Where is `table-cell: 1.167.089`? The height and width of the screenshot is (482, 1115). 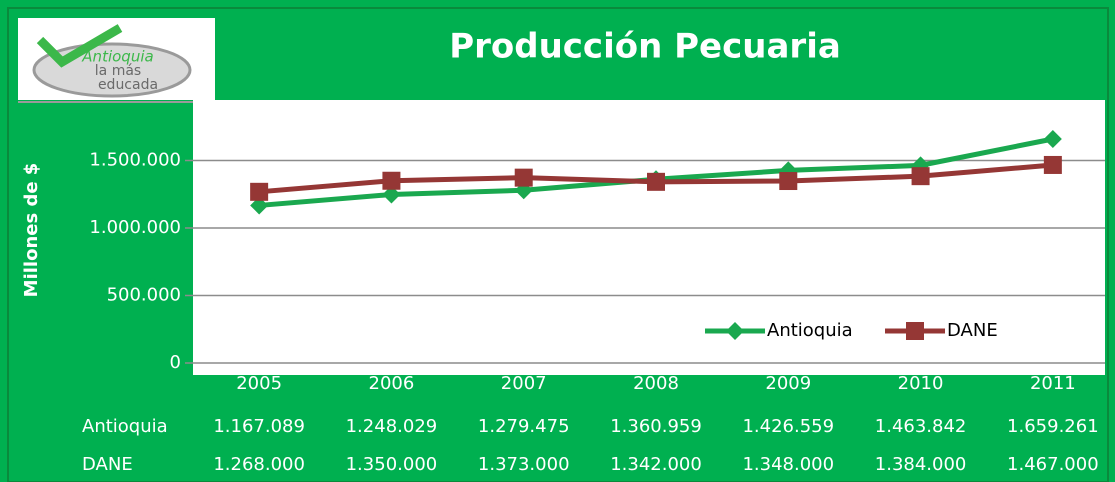 table-cell: 1.167.089 is located at coordinates (259, 426).